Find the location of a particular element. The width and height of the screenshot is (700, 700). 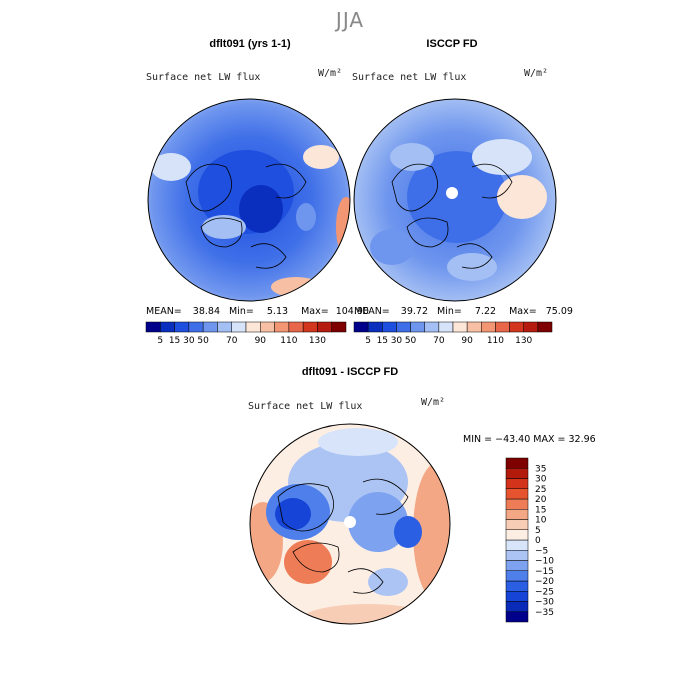

panel2-units-label: W/m² is located at coordinates (536, 73).